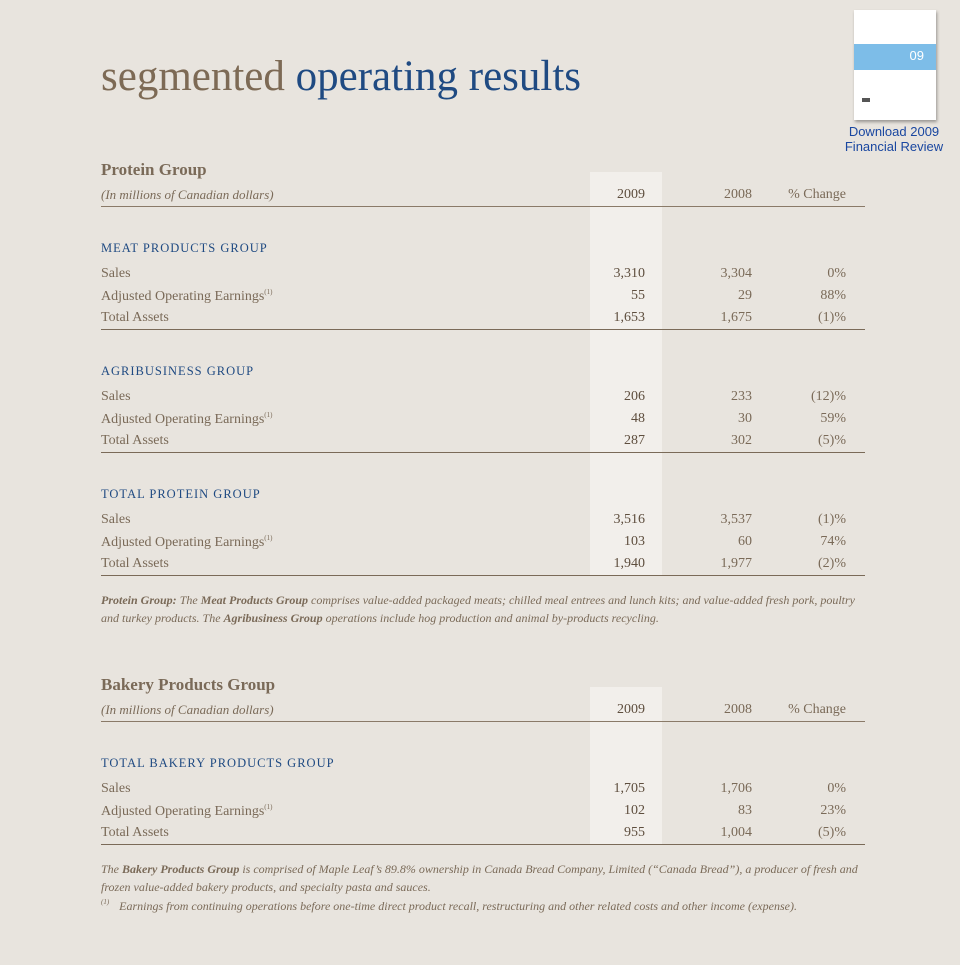  Describe the element at coordinates (894, 139) in the screenshot. I see `download-link: Download 2009 Financial Review` at that location.